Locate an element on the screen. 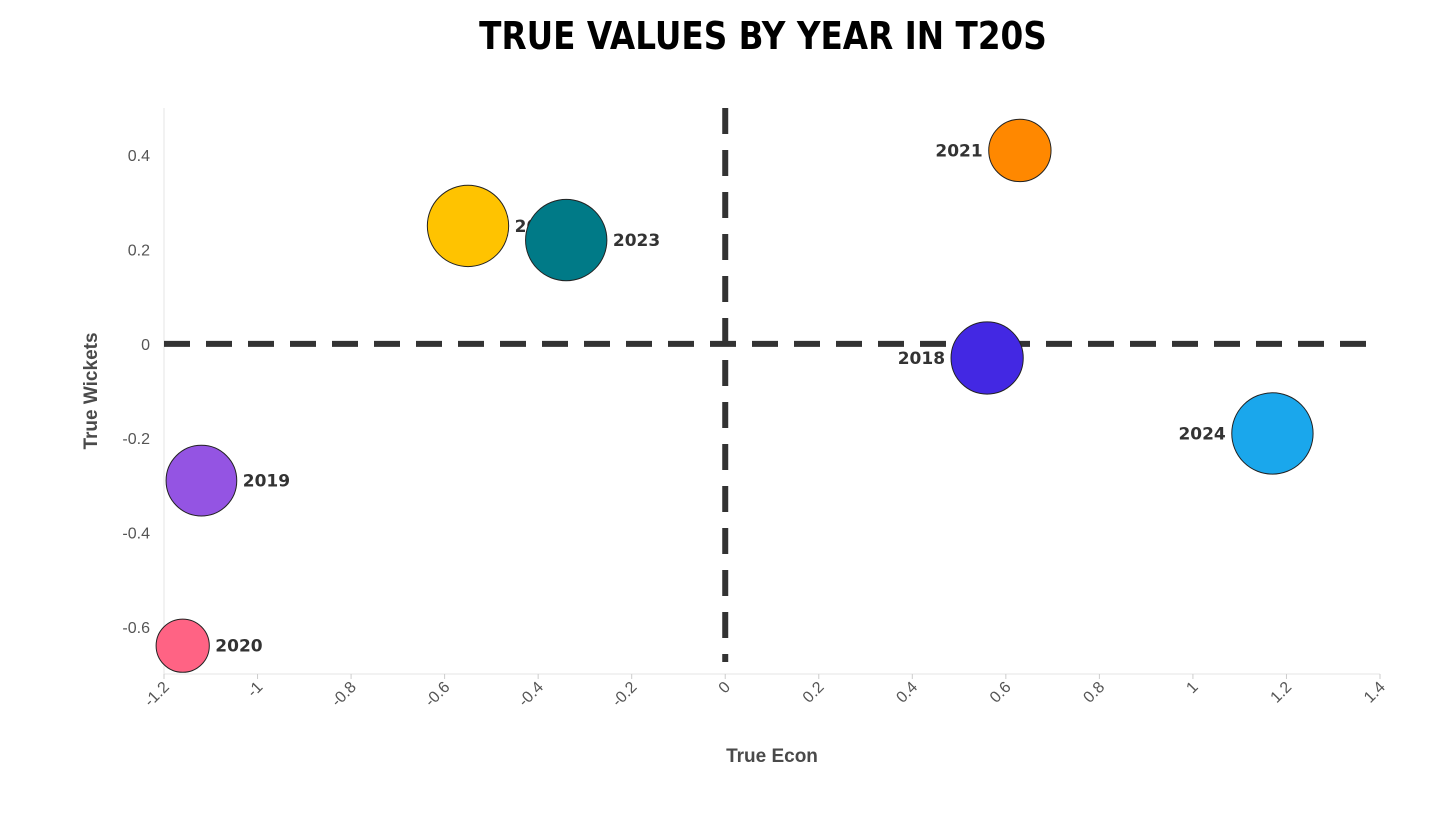 Image resolution: width=1456 pixels, height=819 pixels. x-tick-label: 1.2 is located at coordinates (1282, 693).